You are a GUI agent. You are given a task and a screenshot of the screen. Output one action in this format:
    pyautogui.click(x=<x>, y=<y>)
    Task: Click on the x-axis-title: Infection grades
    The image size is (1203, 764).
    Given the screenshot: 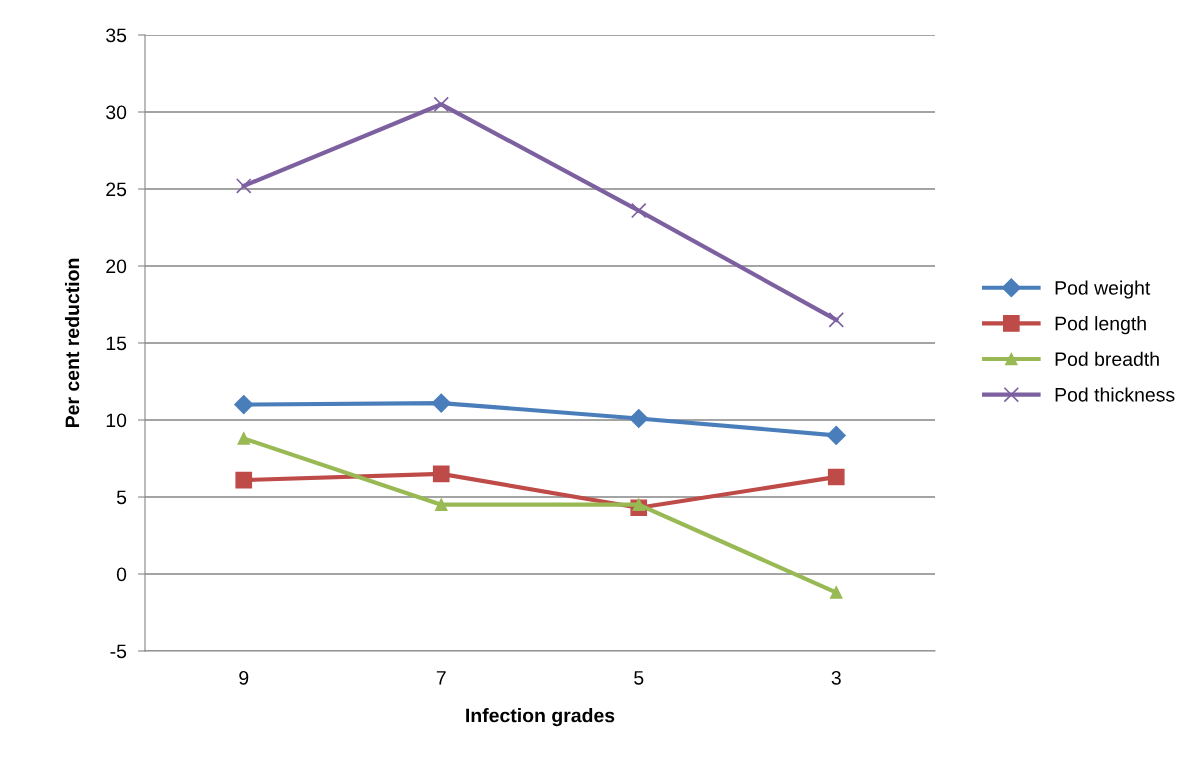 What is the action you would take?
    pyautogui.click(x=540, y=717)
    